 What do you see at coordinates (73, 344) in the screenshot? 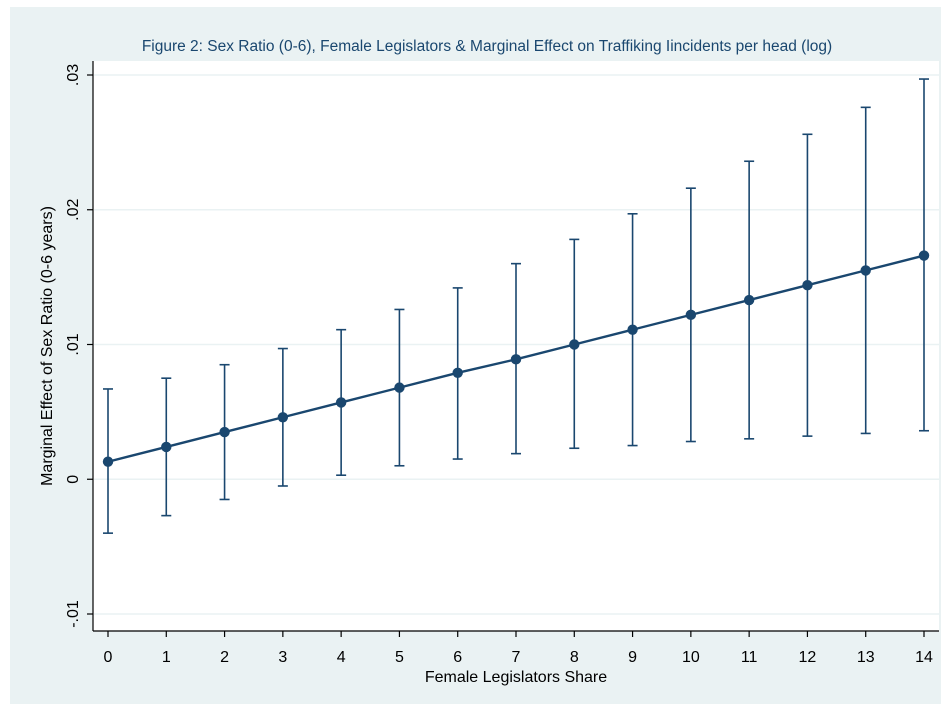
I see `y-tick-label-2: .01` at bounding box center [73, 344].